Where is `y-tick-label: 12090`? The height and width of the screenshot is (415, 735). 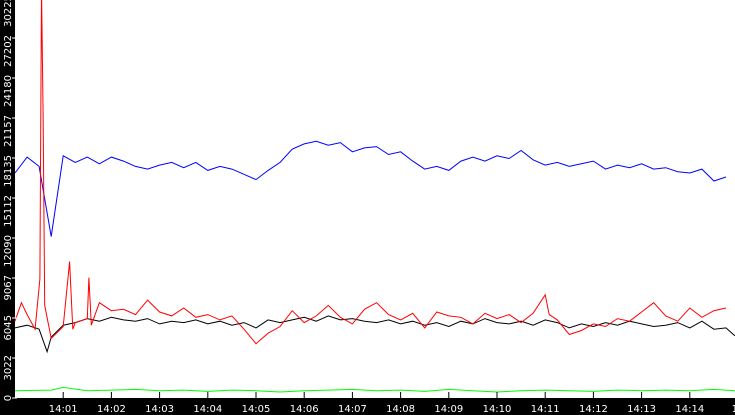
y-tick-label: 12090 is located at coordinates (8, 251).